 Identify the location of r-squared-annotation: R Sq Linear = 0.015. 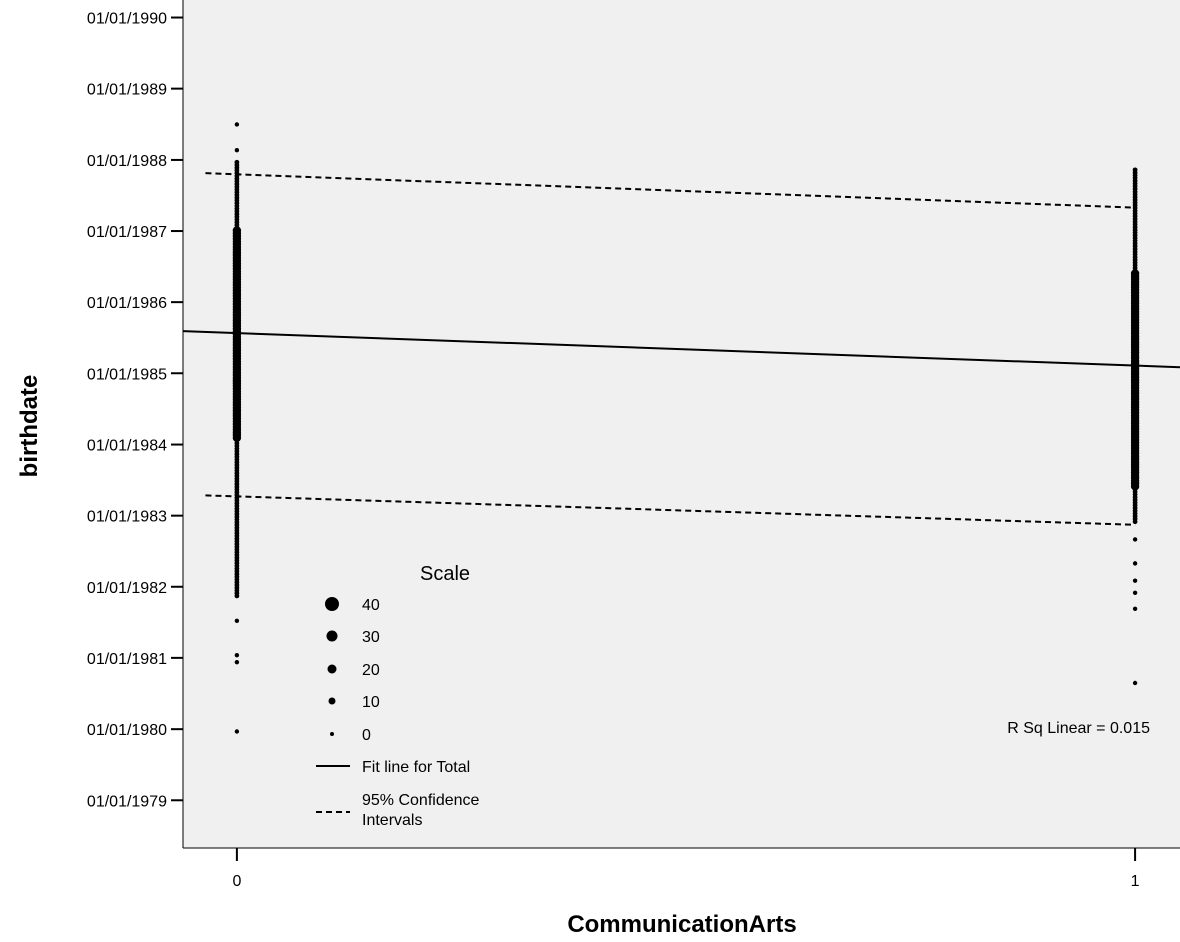
(1078, 728).